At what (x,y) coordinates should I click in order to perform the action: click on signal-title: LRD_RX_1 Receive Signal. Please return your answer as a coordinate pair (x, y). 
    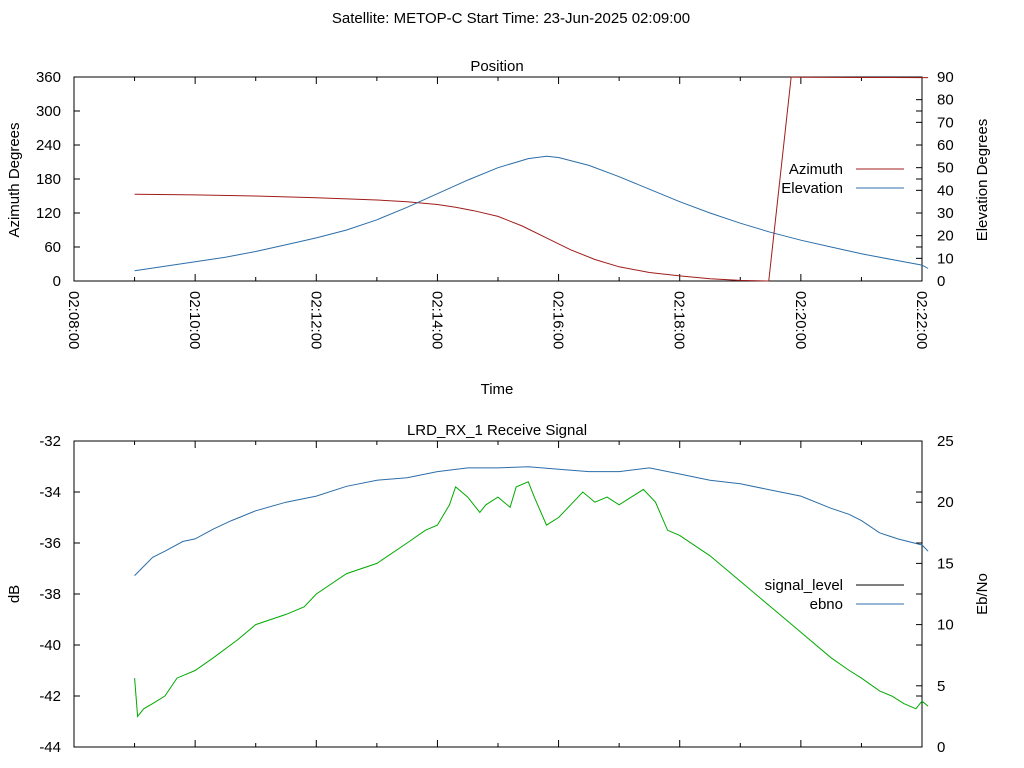
    Looking at the image, I should click on (497, 430).